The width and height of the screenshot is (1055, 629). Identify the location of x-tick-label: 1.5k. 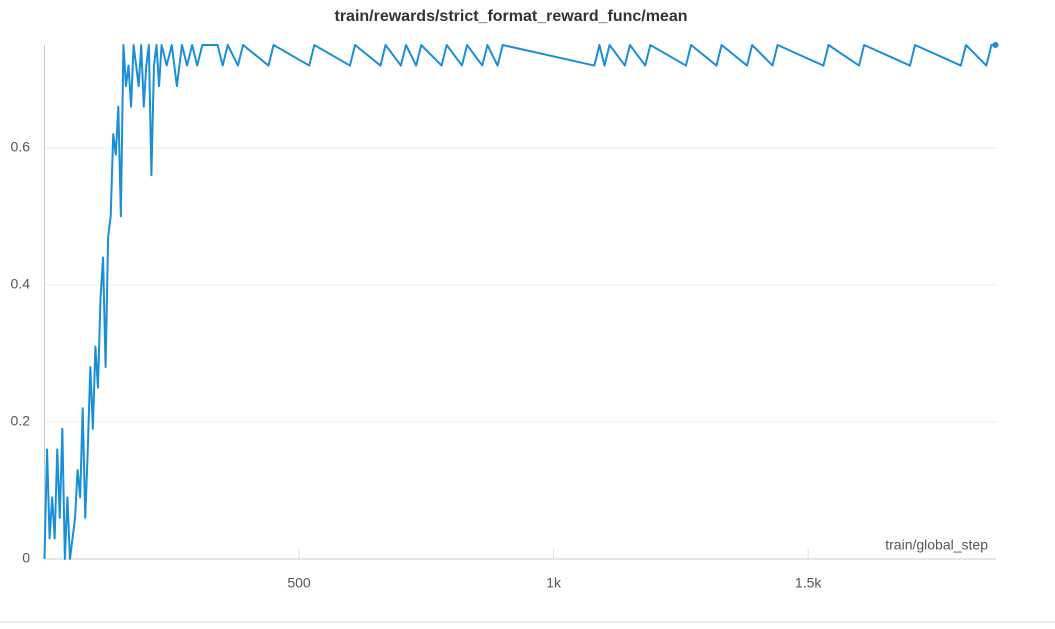
(808, 583).